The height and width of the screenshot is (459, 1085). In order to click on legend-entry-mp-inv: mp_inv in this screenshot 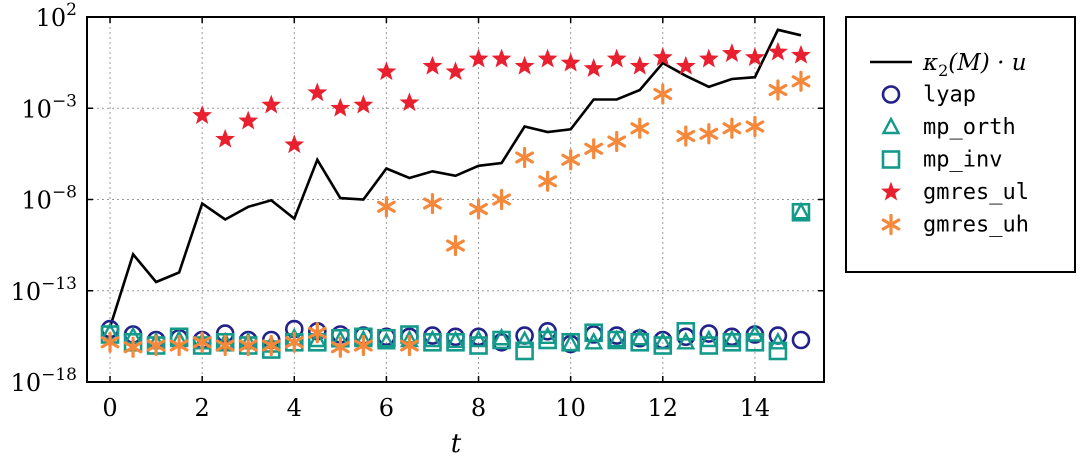, I will do `click(941, 160)`.